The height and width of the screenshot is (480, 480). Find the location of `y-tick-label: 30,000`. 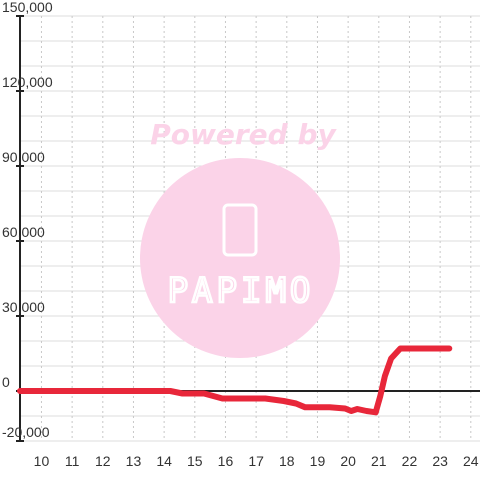

y-tick-label: 30,000 is located at coordinates (23, 307).